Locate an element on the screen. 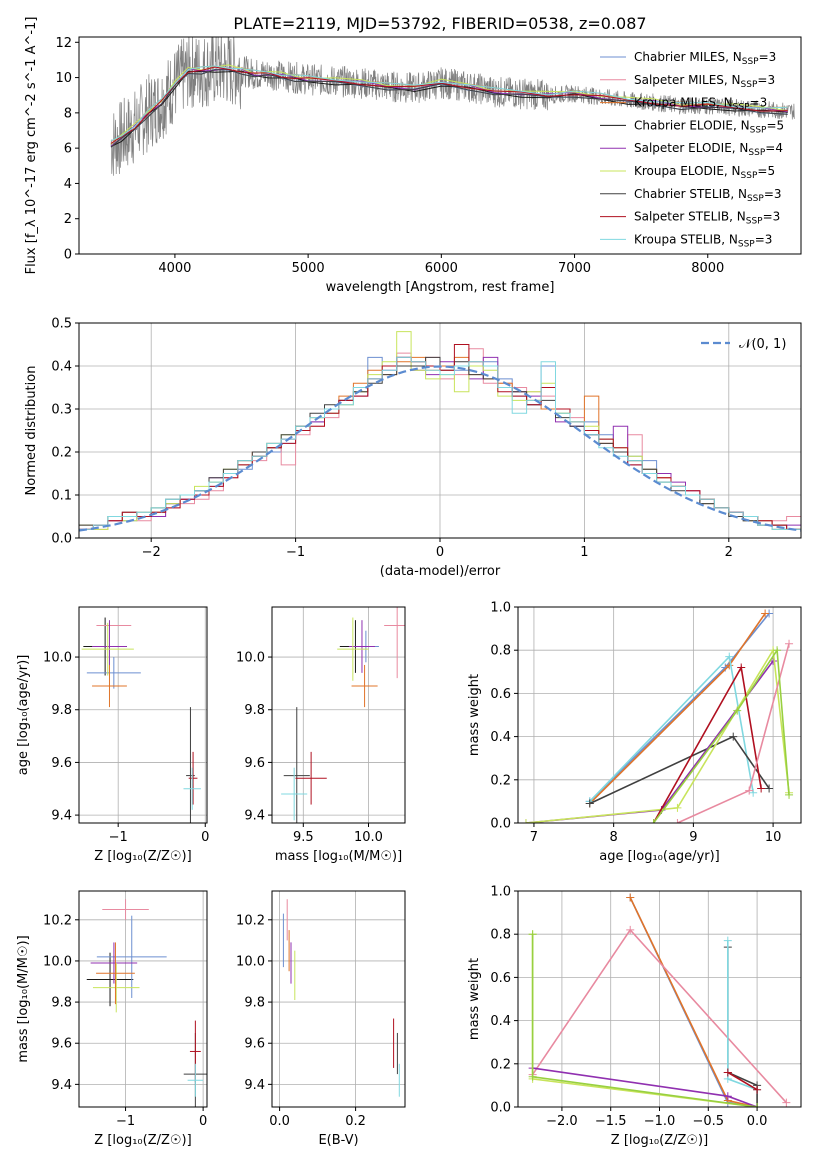 The image size is (819, 1170). legend-nssp: =5 is located at coordinates (766, 171).